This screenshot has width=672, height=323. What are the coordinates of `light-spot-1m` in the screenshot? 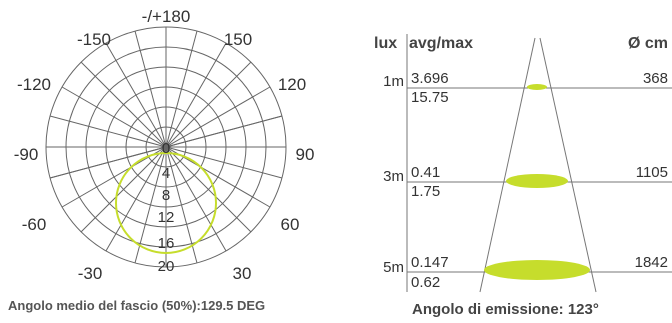 It's located at (537, 87).